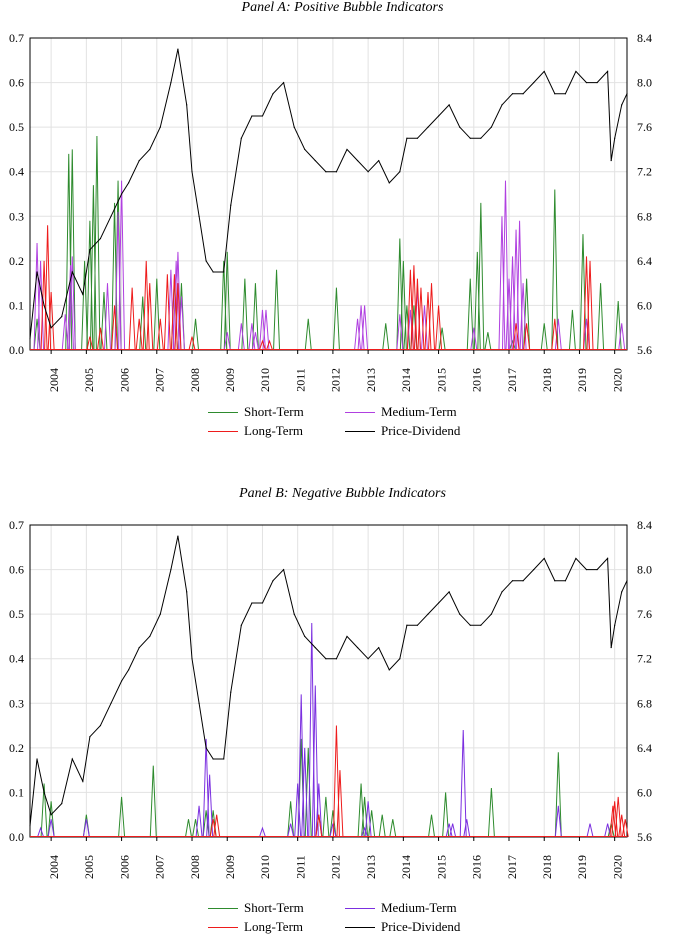 Image resolution: width=685 pixels, height=947 pixels. Describe the element at coordinates (16, 614) in the screenshot. I see `left-tick-label: 0.5` at that location.